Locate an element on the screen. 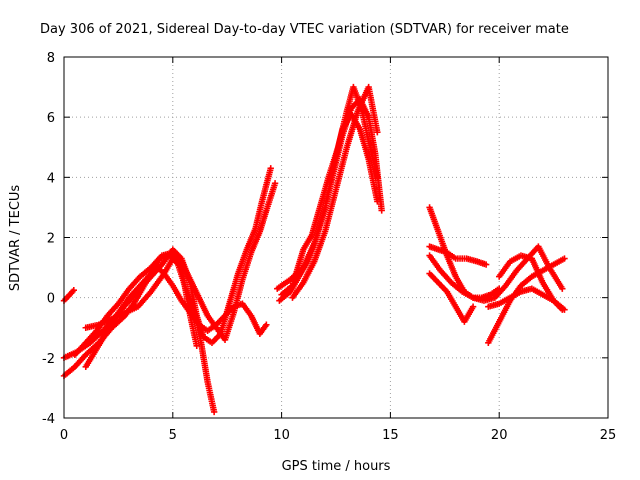 The image size is (640, 480). y-tick-label: 6 is located at coordinates (51, 118).